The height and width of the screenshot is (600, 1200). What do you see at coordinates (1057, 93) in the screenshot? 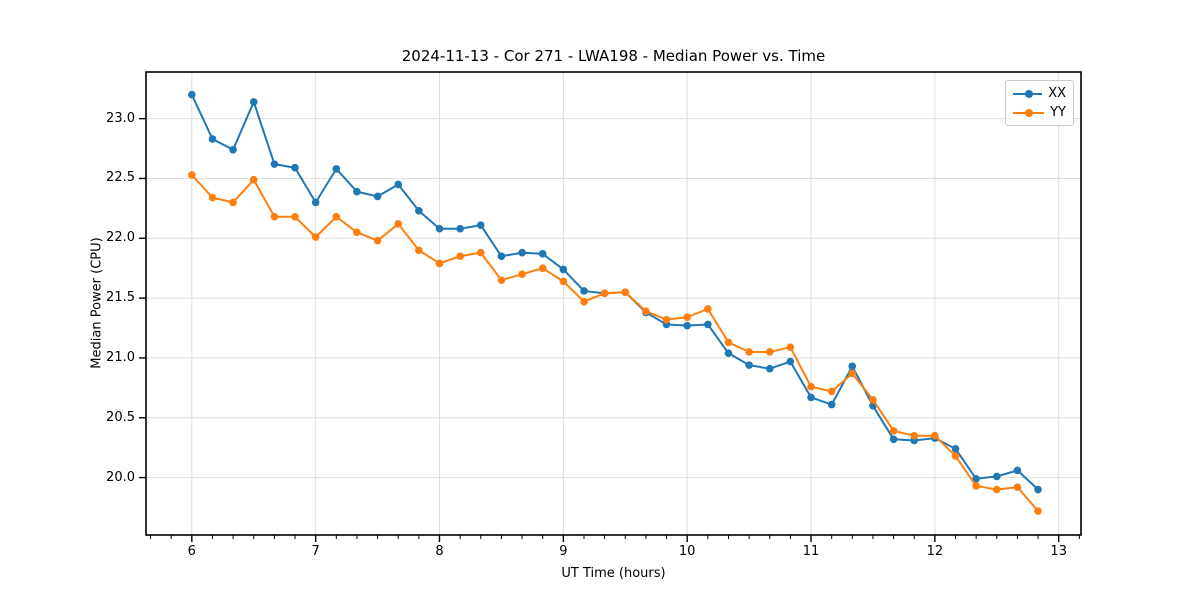
I see `legend-label: XX` at bounding box center [1057, 93].